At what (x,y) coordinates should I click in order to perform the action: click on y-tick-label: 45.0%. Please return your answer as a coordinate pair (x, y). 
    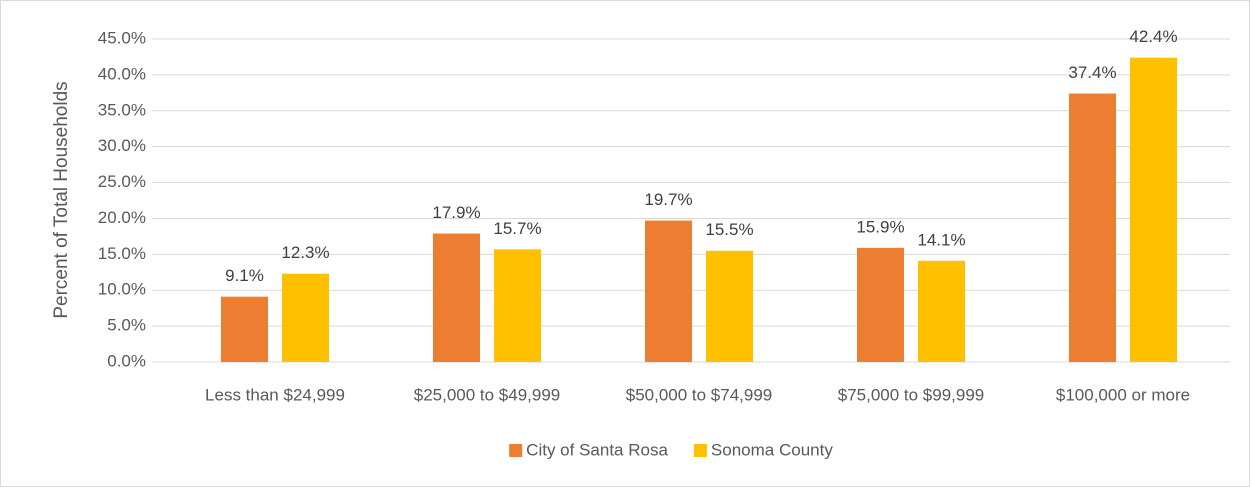
    Looking at the image, I should click on (122, 37).